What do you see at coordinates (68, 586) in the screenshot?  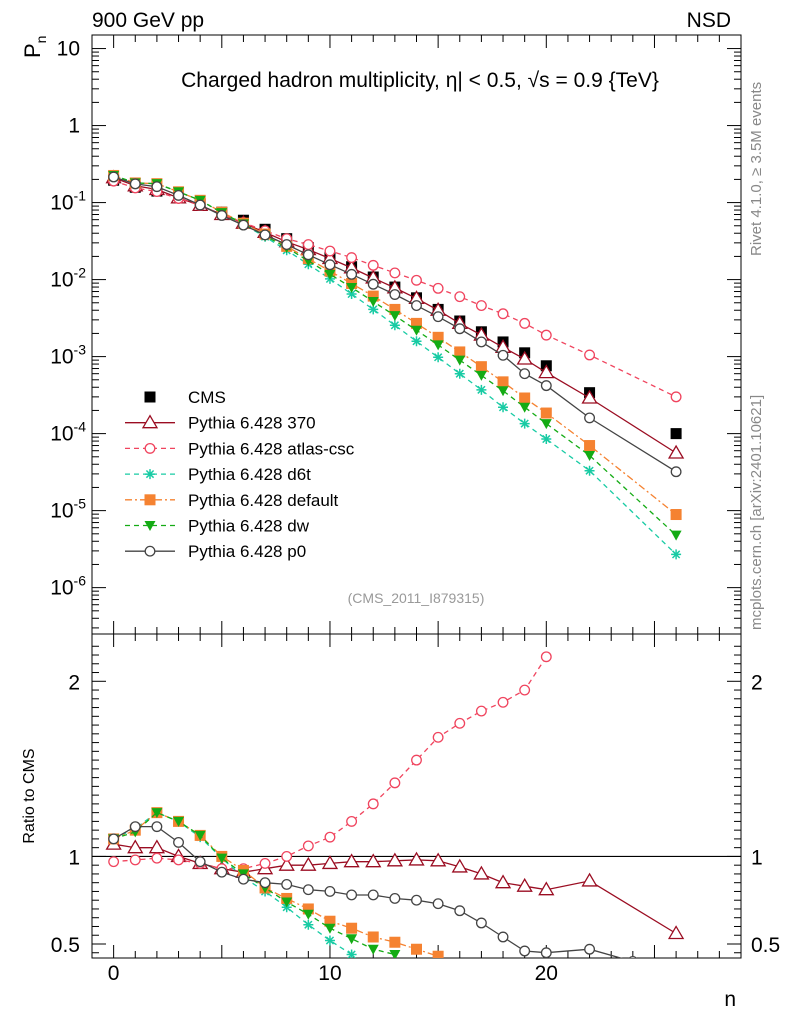 I see `y-tick-label: 10⁻⁶` at bounding box center [68, 586].